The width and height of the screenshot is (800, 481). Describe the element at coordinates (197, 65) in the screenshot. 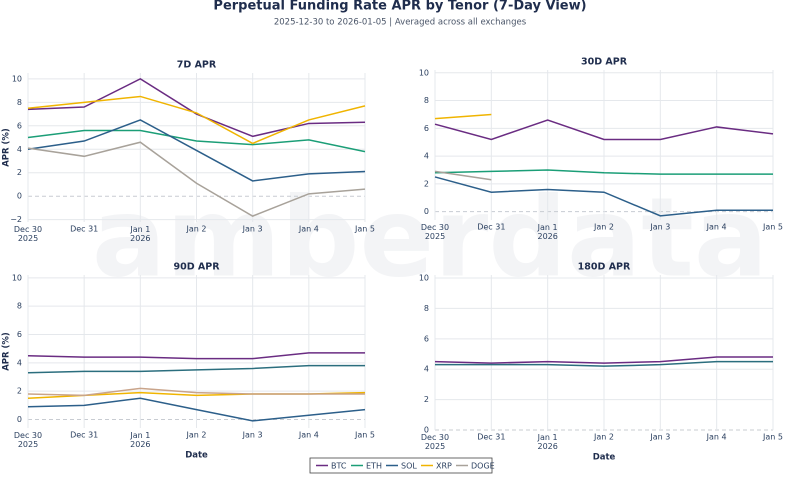

I see `panel-title: 7D APR` at that location.